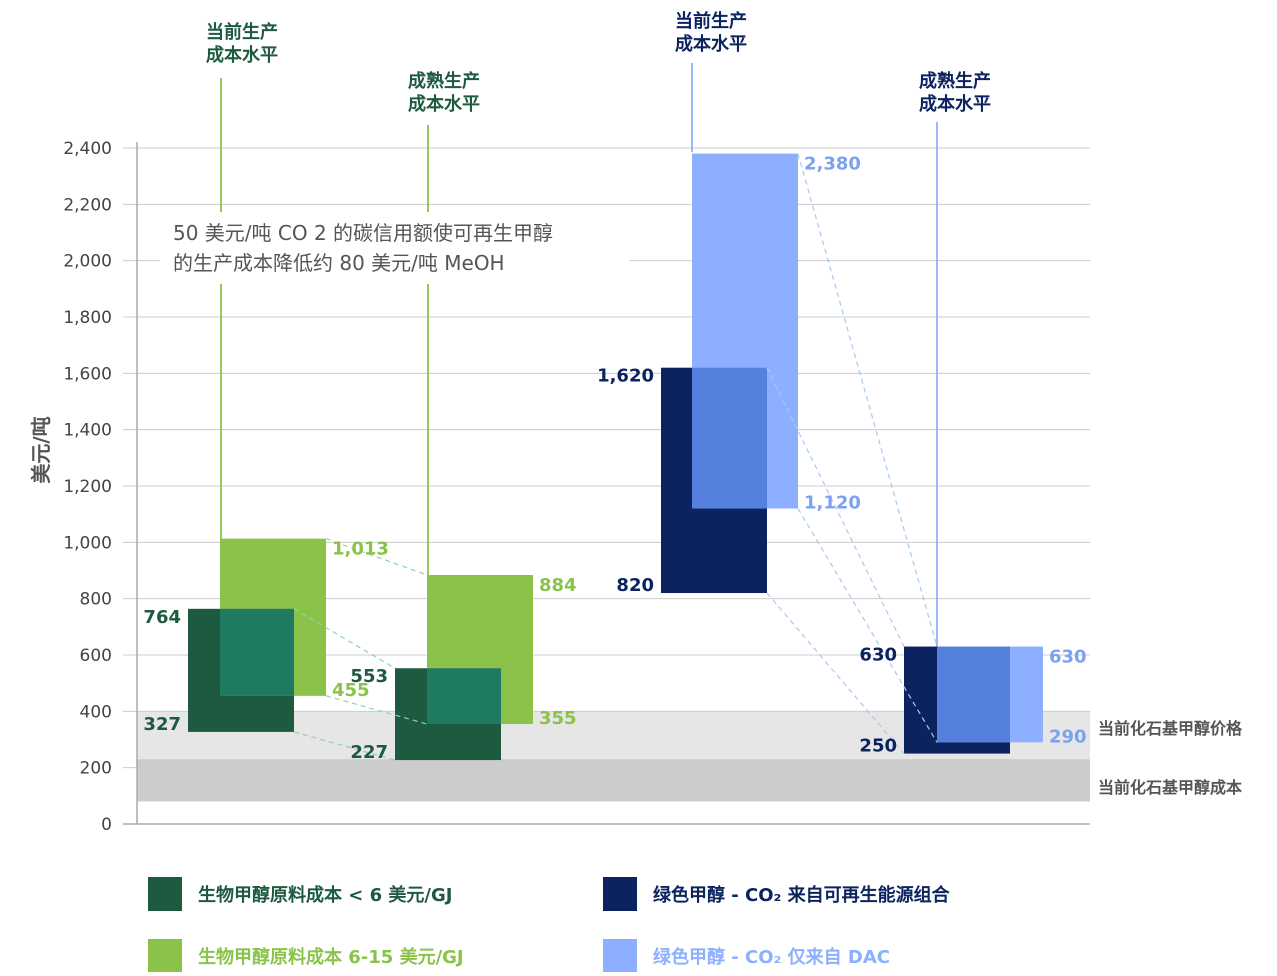  What do you see at coordinates (558, 718) in the screenshot?
I see `value-label-bio-high-mature-low: 355` at bounding box center [558, 718].